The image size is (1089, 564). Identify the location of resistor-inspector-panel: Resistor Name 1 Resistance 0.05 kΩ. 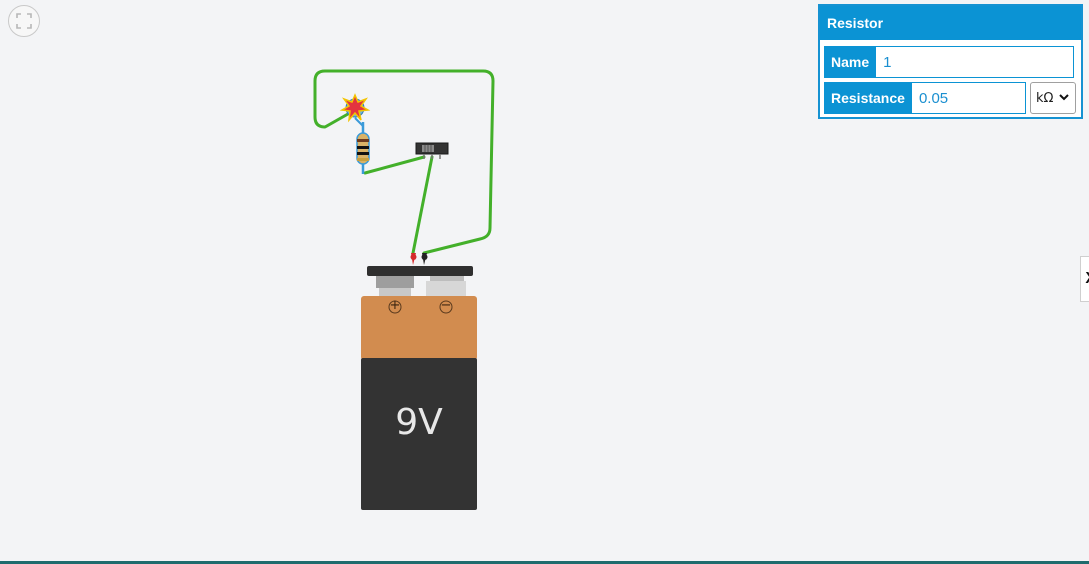
(950, 61).